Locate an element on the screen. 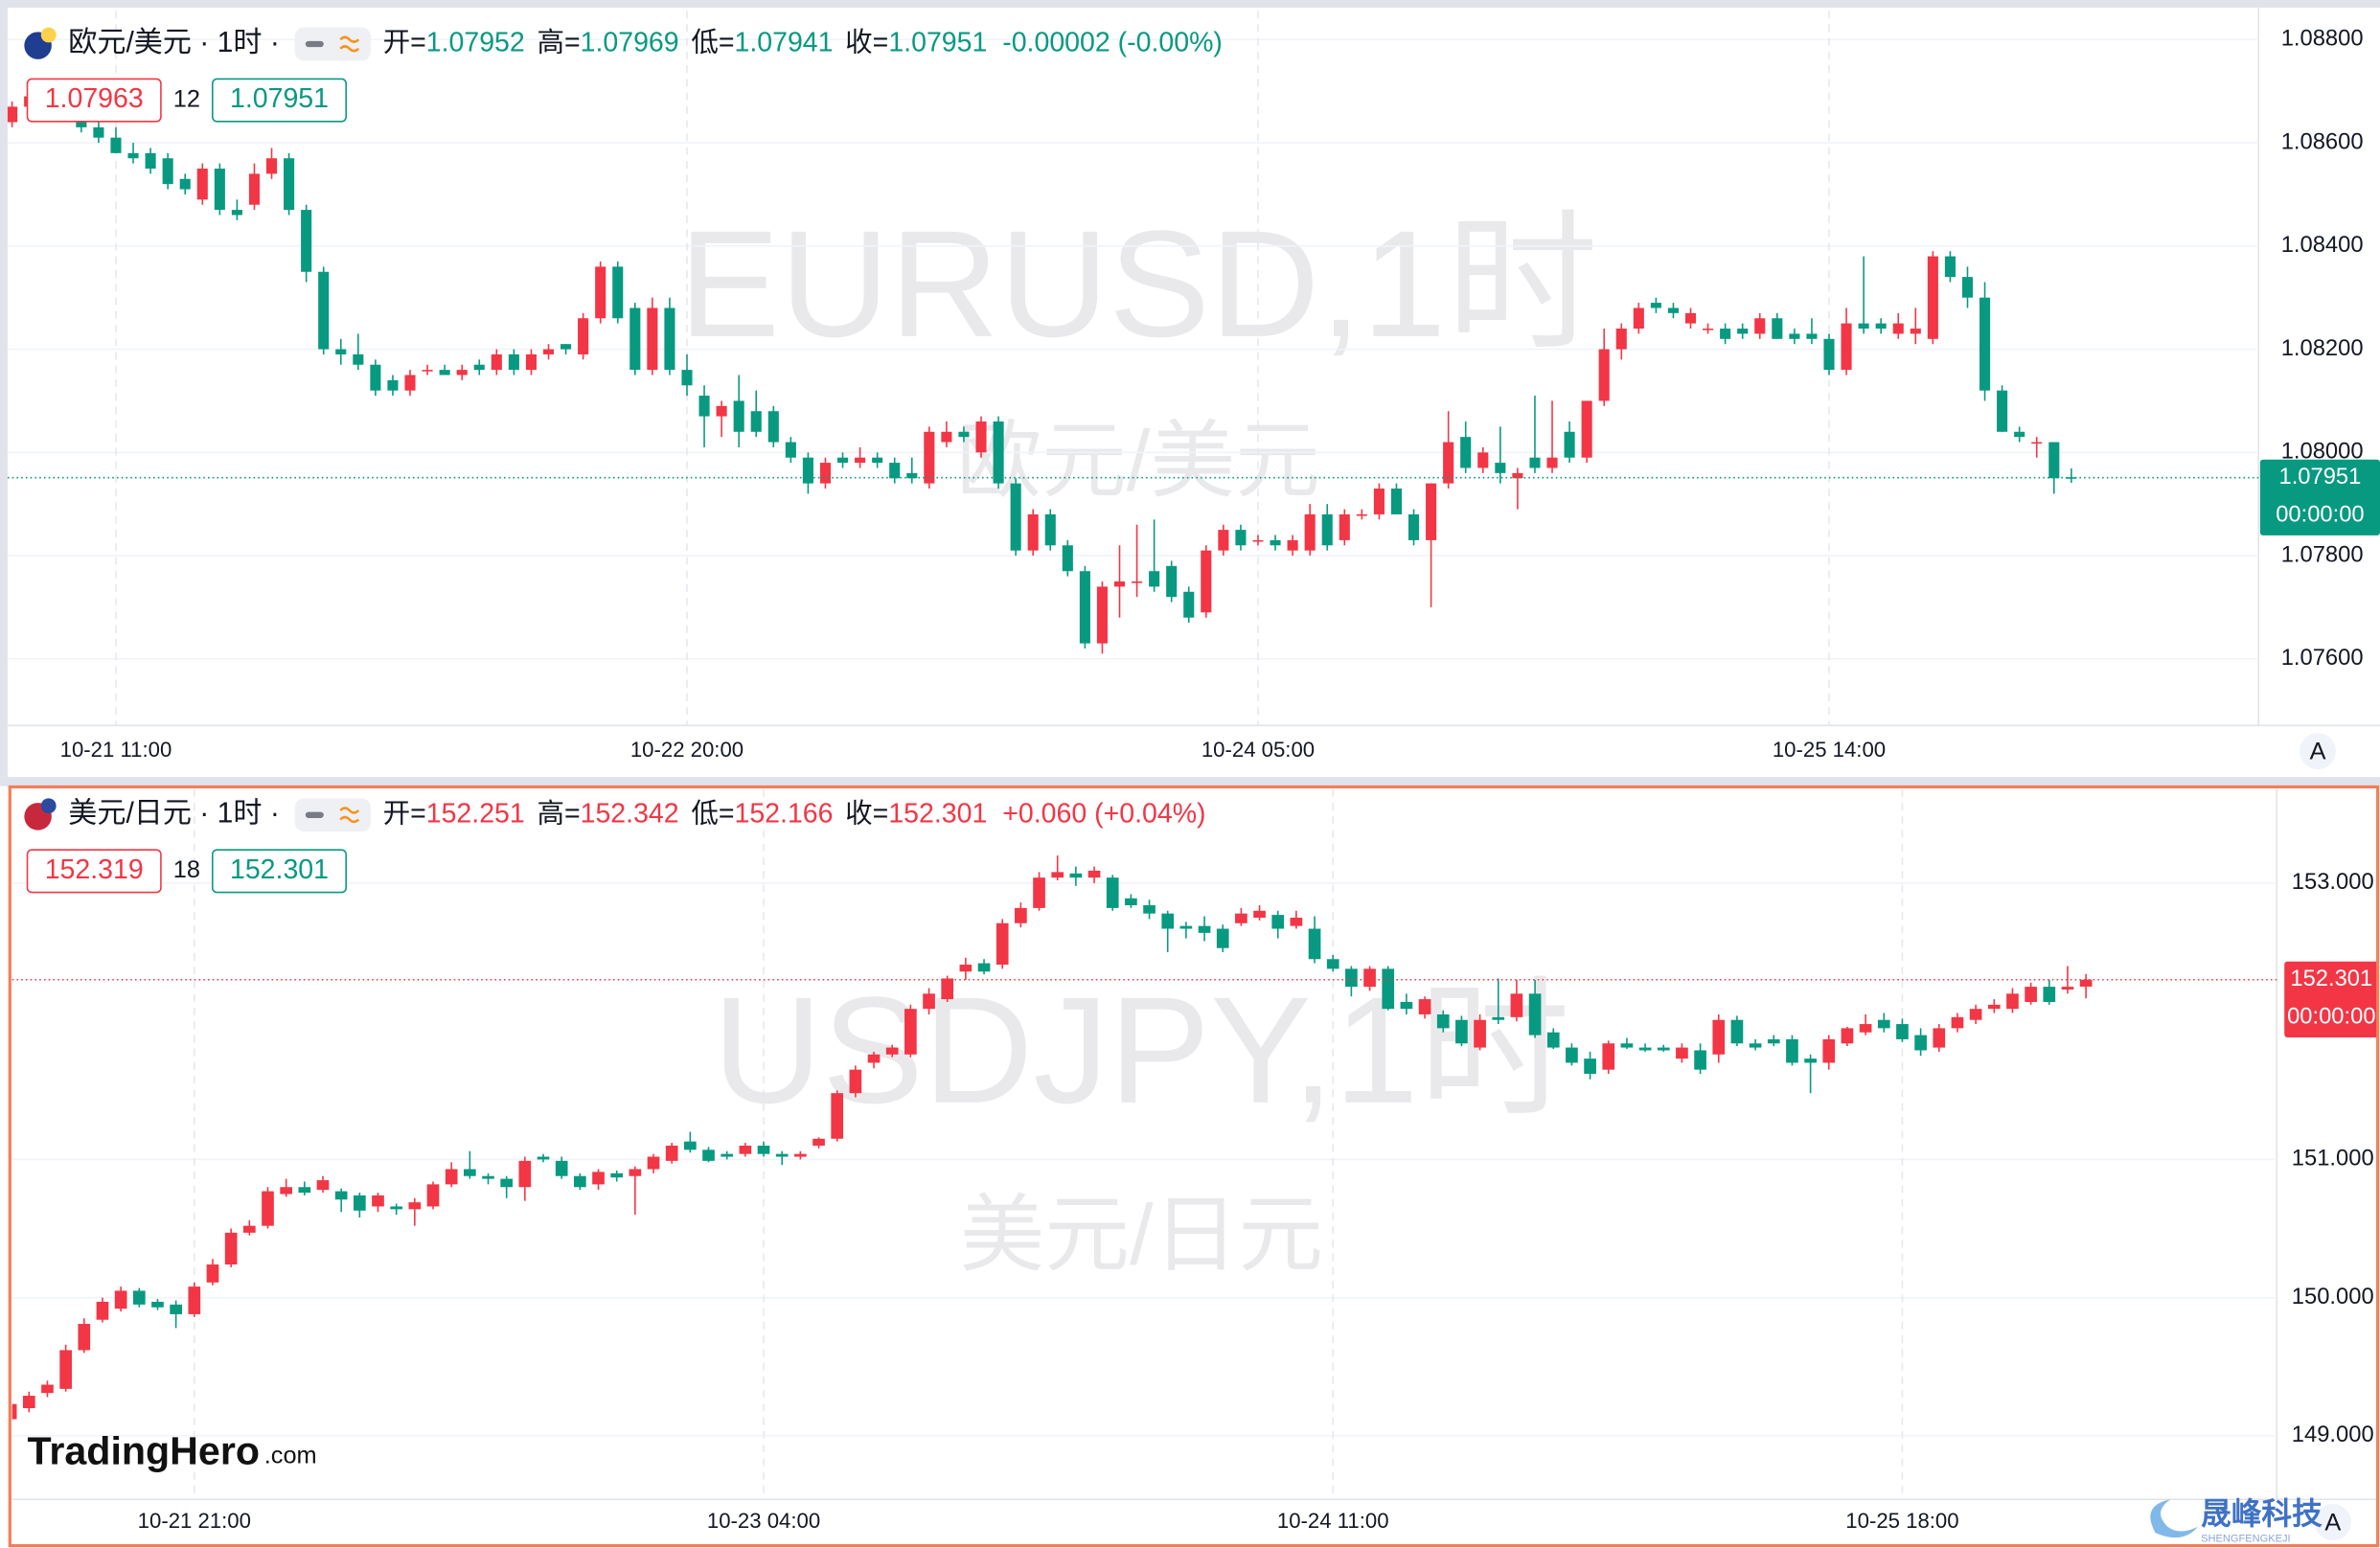  last-price-badge is located at coordinates (2320, 497).